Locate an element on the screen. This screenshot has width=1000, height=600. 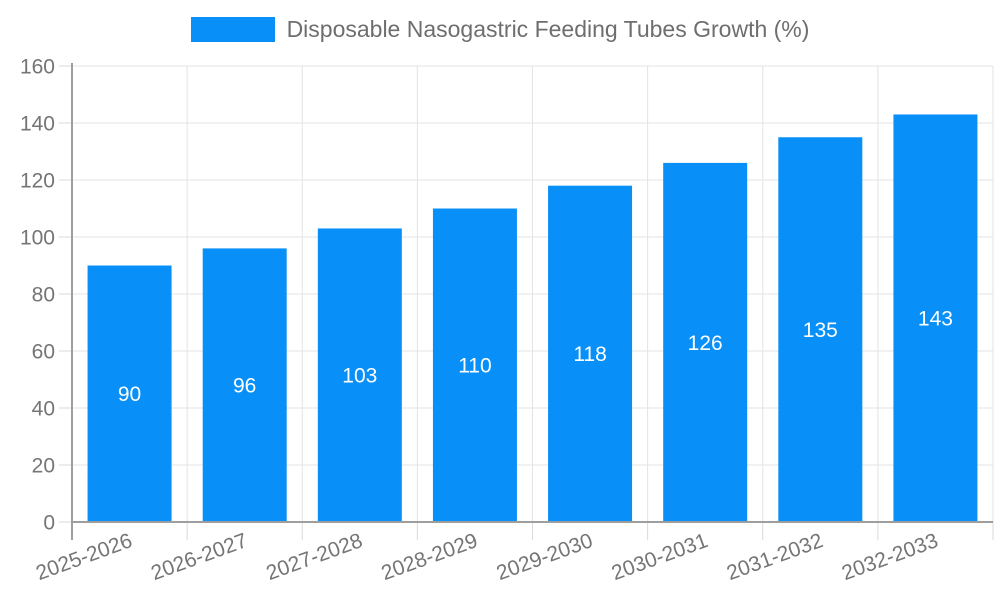
x-axis-label: 2029-2030 is located at coordinates (545, 557).